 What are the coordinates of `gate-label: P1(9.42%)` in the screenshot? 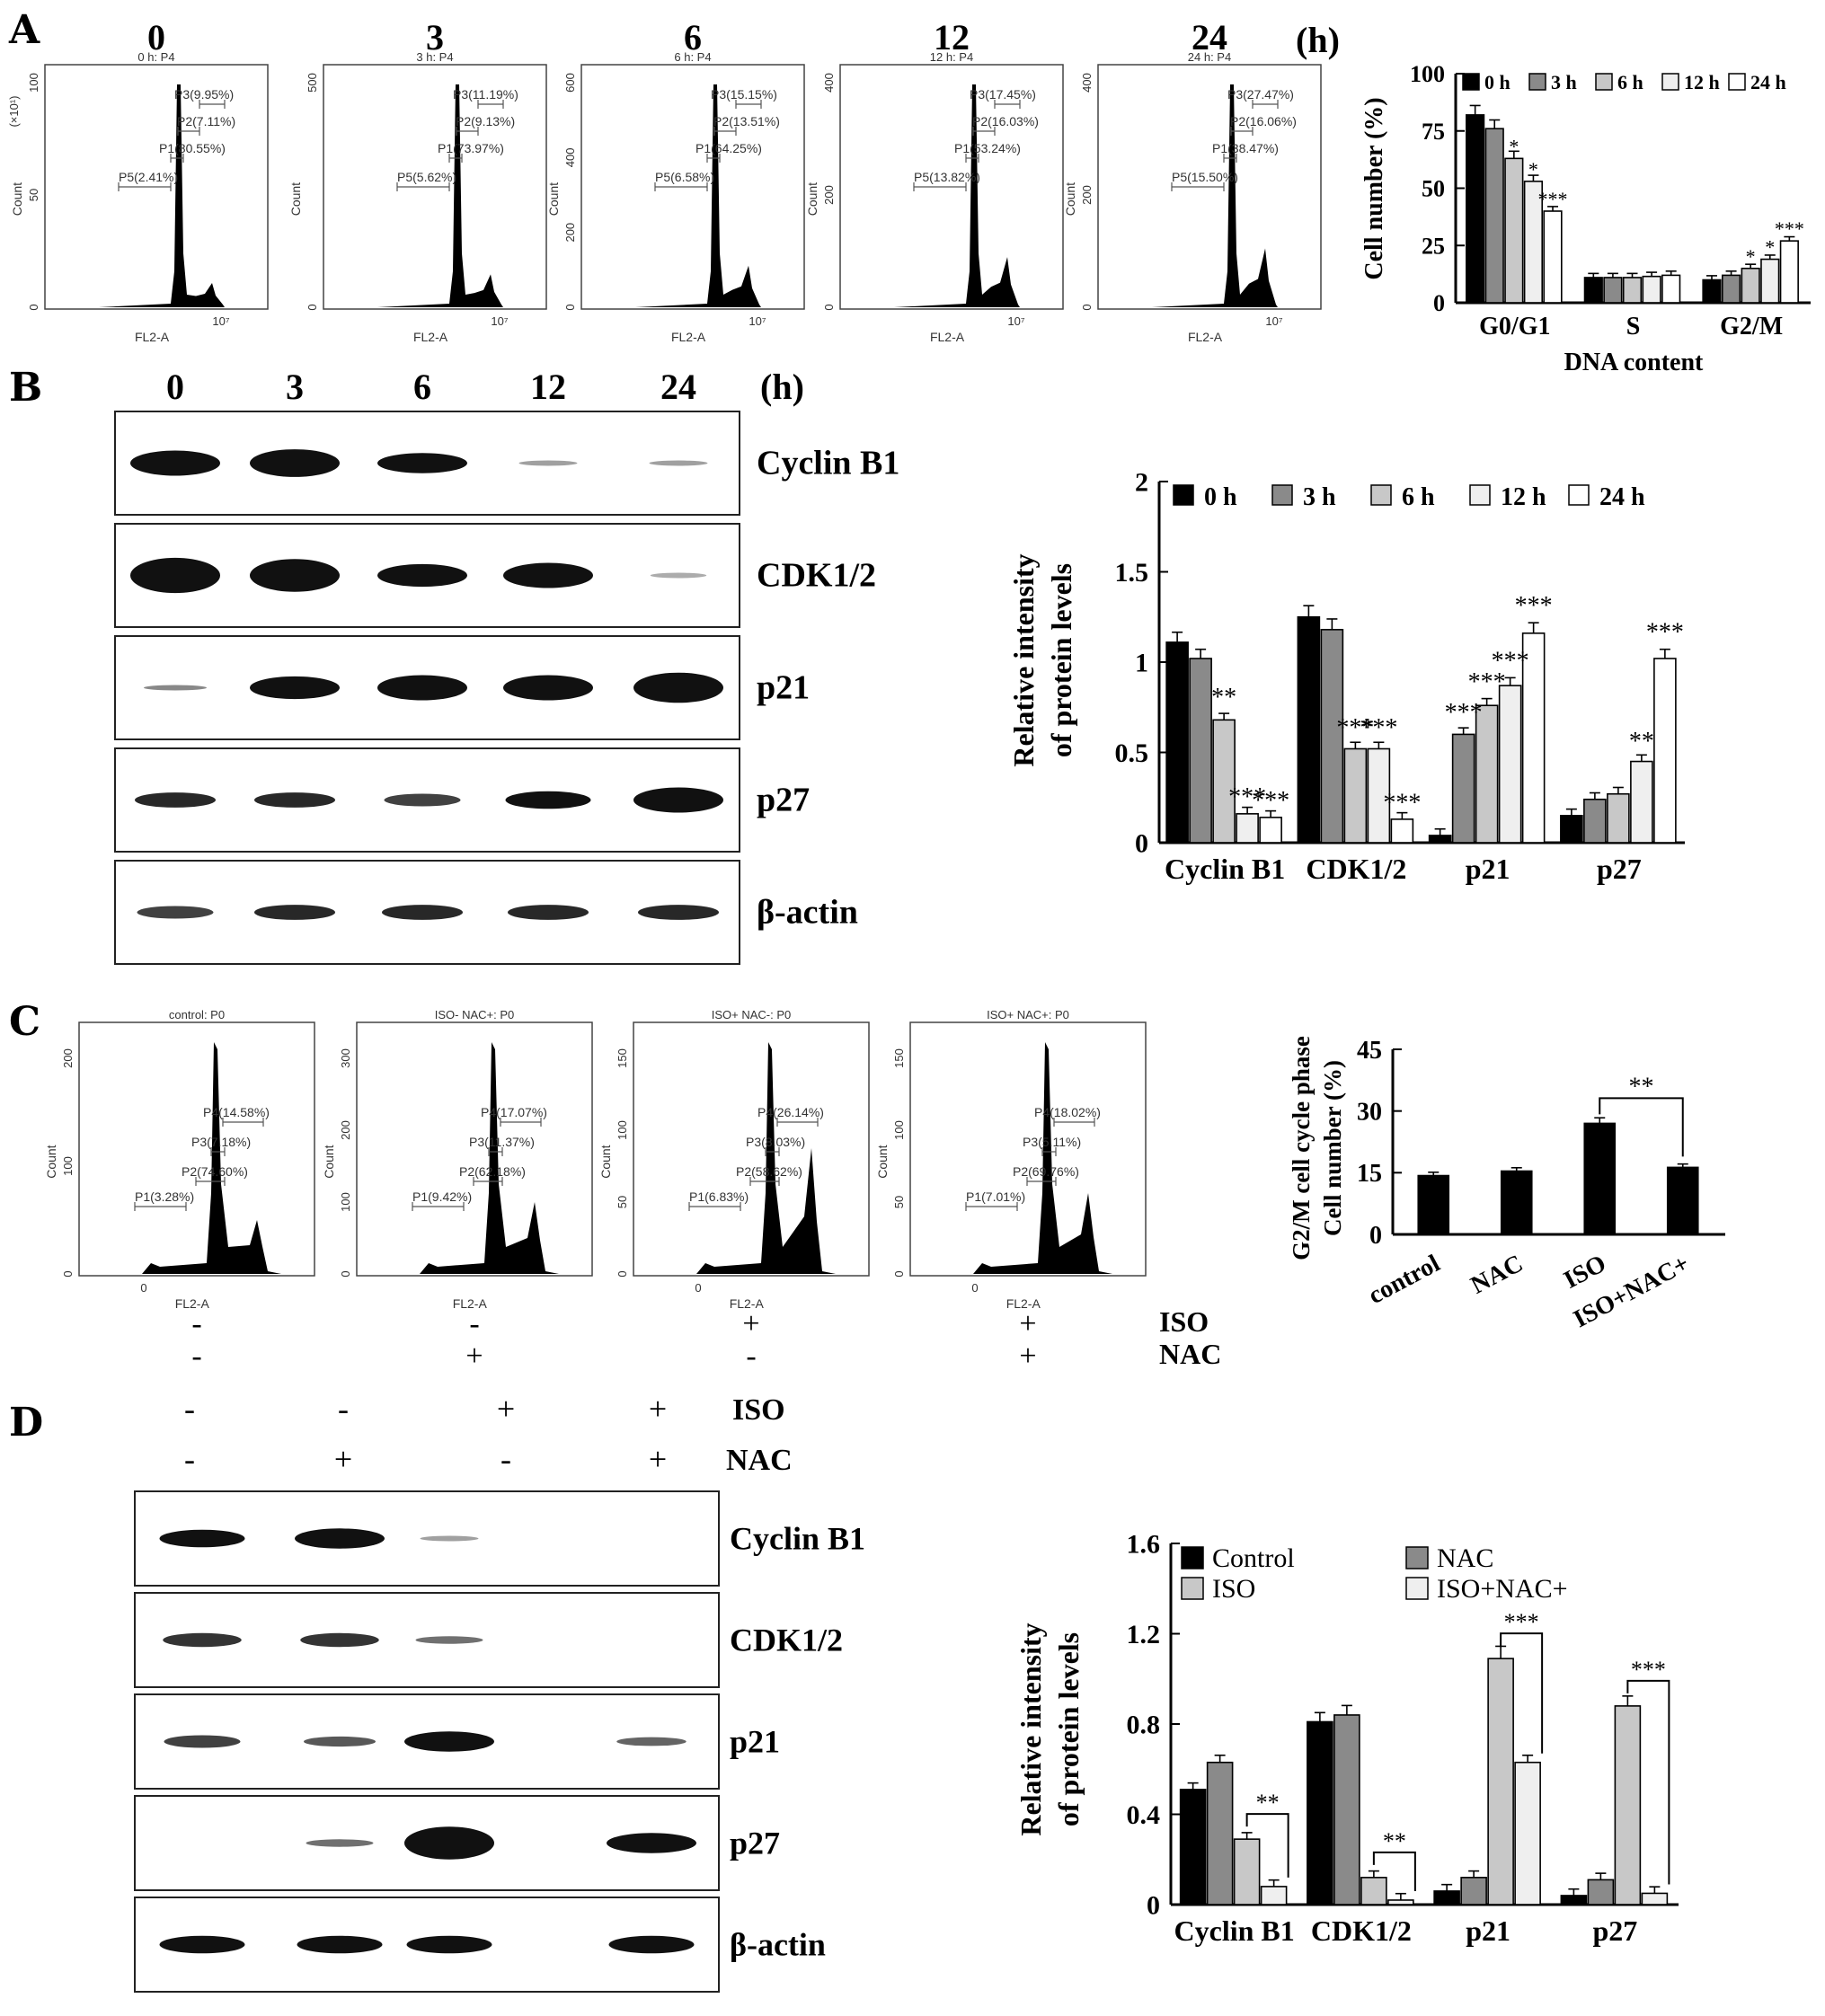 It's located at (442, 1197).